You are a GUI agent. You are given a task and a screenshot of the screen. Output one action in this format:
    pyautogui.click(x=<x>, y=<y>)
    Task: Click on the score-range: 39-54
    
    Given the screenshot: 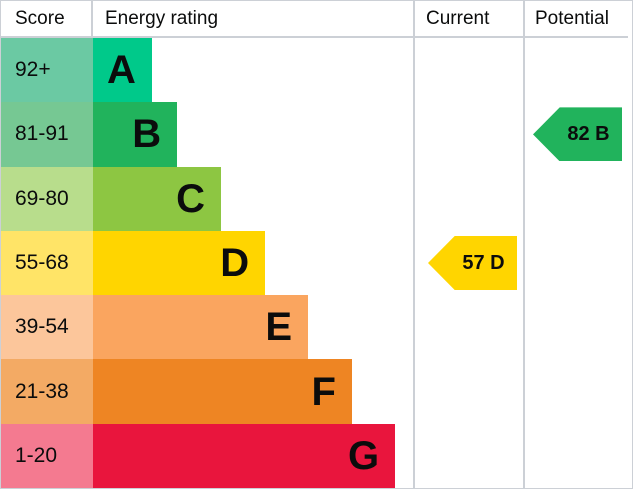 What is the action you would take?
    pyautogui.click(x=42, y=327)
    